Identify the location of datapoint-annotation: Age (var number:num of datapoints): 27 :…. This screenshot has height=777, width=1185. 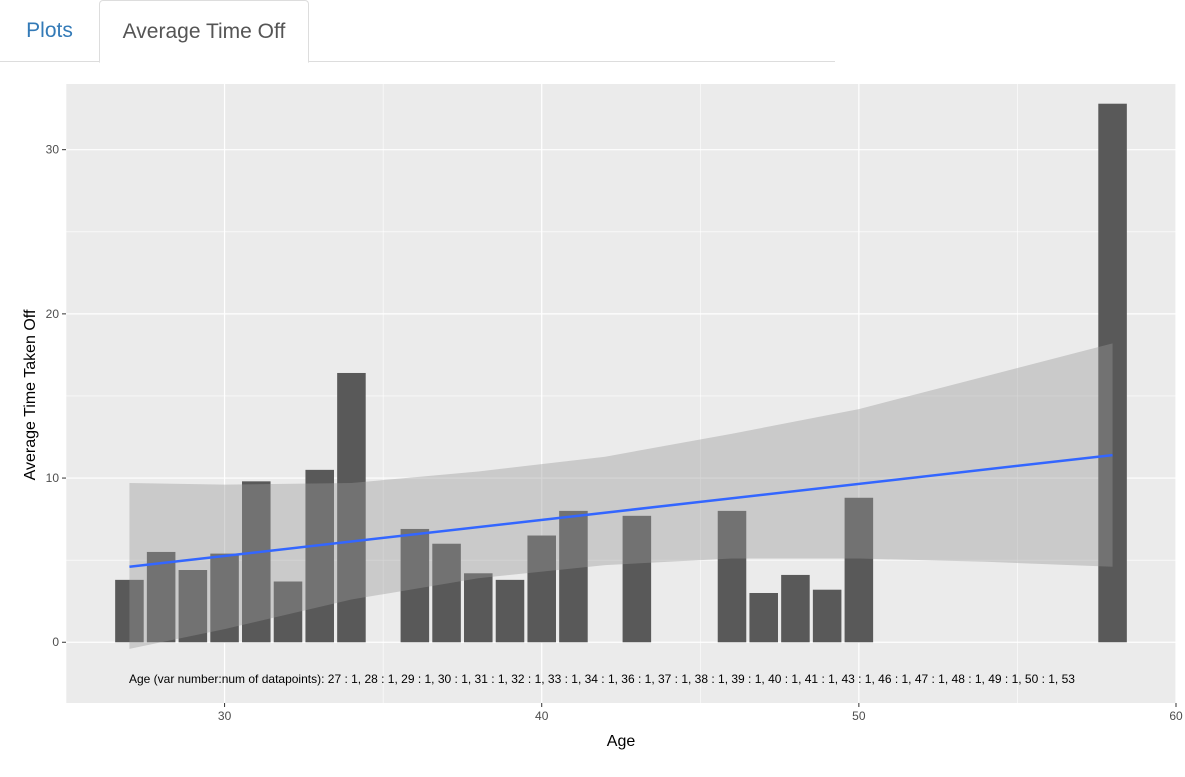
(602, 679).